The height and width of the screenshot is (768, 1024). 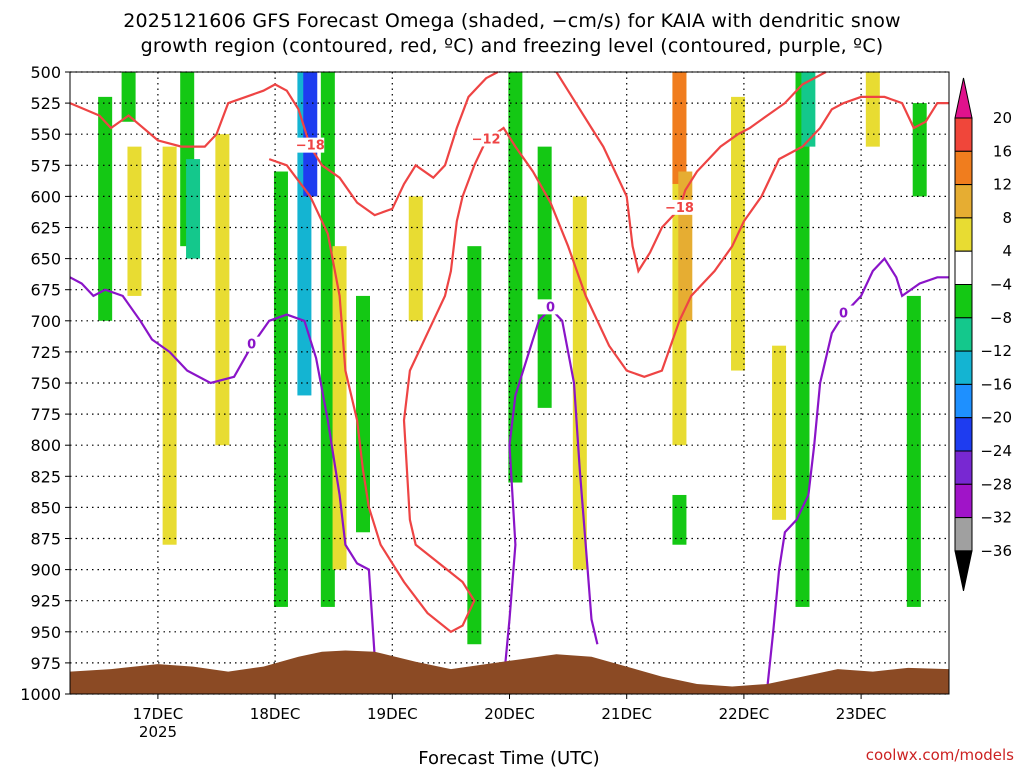 What do you see at coordinates (861, 714) in the screenshot?
I see `x-tick-label: 23DEC` at bounding box center [861, 714].